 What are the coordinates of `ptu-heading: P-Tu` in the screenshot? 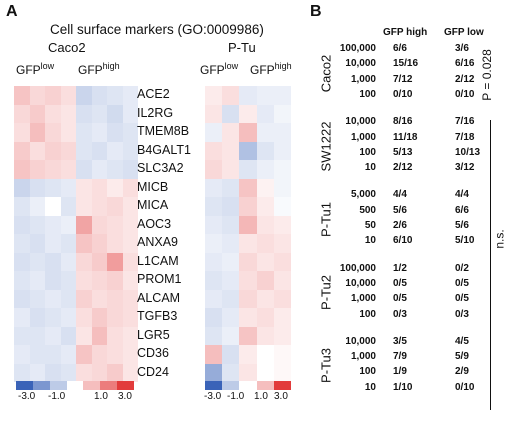 It's located at (242, 47).